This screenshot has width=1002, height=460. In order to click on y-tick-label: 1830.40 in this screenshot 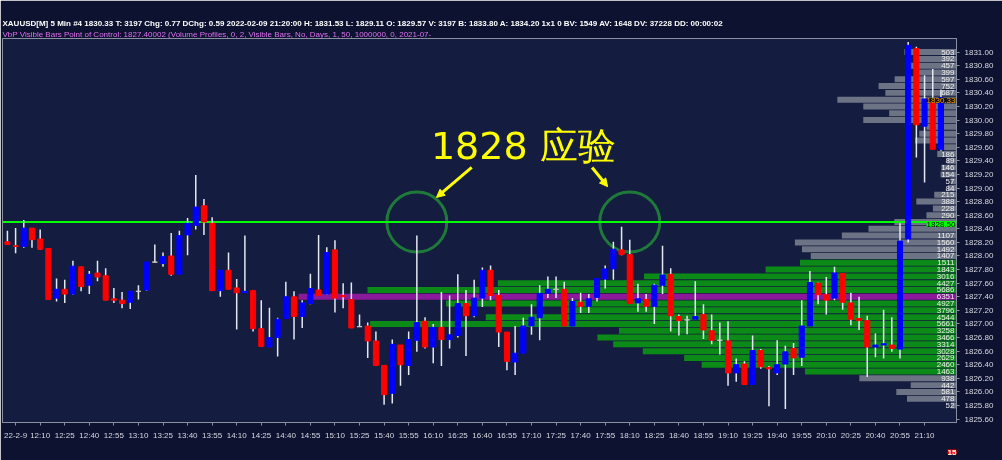, I will do `click(979, 93)`.